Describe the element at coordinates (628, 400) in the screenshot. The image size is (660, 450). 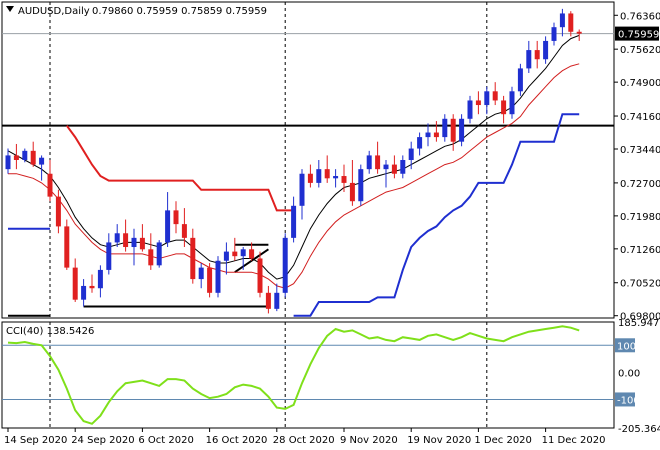
I see `cci-level-tag: -100` at that location.